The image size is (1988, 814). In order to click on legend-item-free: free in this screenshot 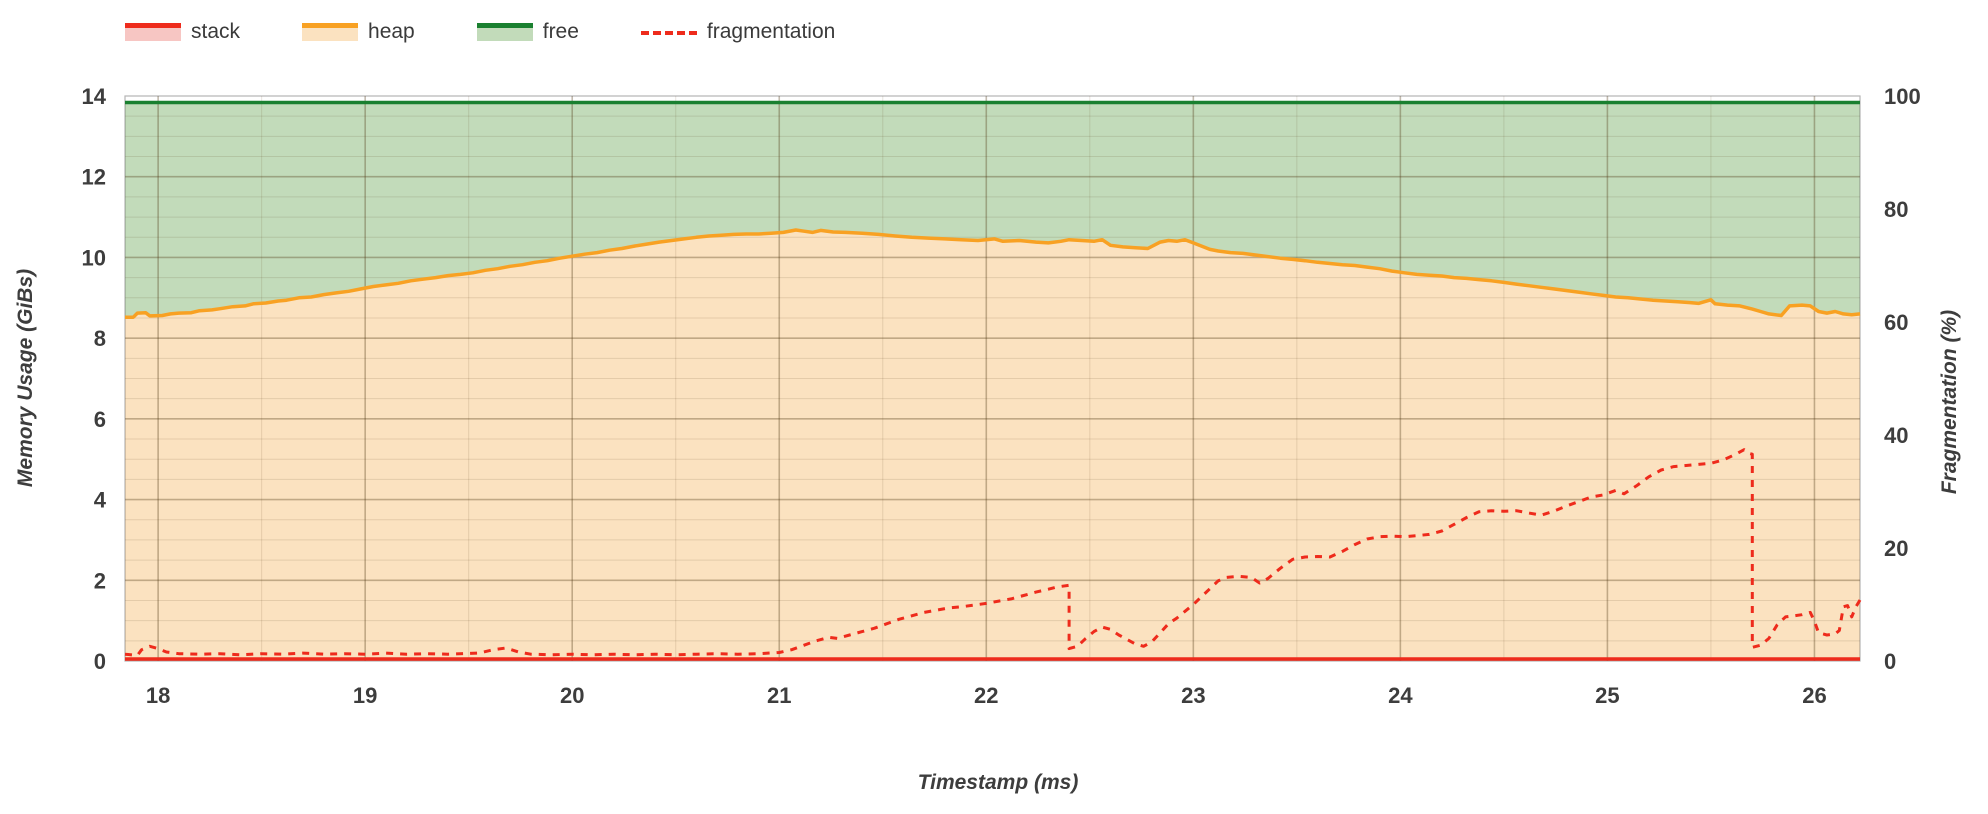, I will do `click(527, 32)`.